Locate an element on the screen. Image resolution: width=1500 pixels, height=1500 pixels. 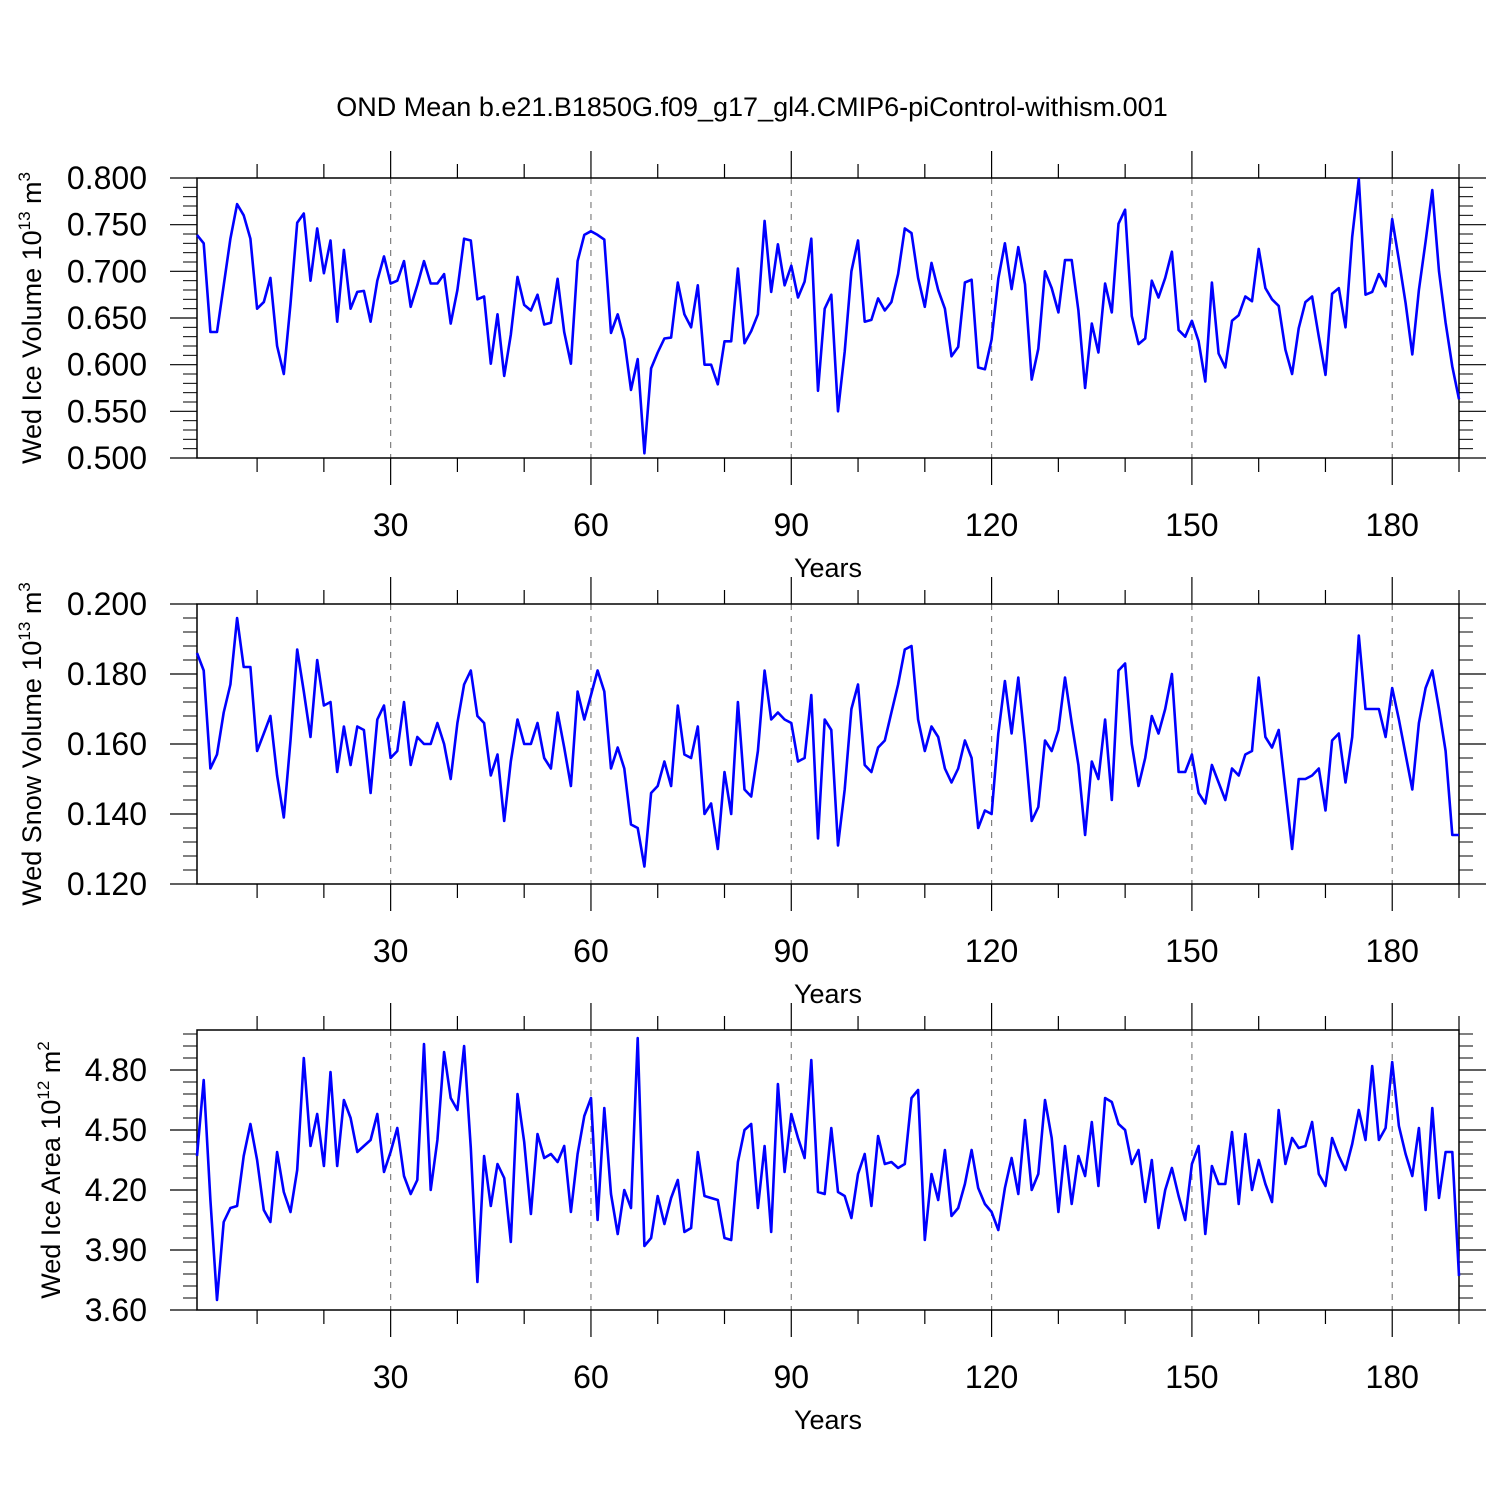
y-tick-label: 0.160 is located at coordinates (107, 744).